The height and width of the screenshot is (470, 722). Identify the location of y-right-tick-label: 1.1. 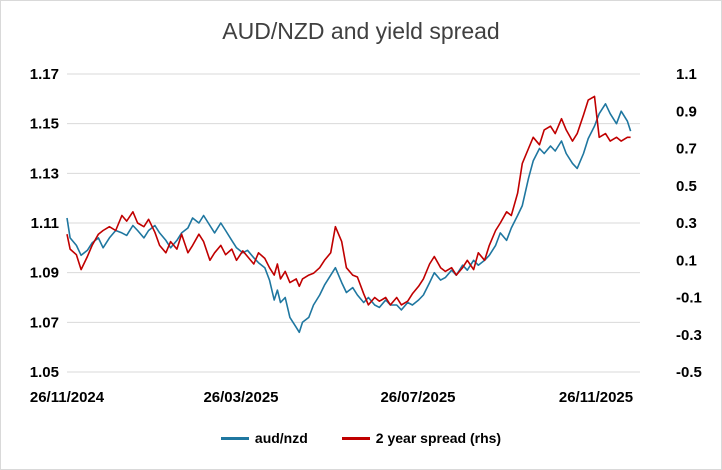
(686, 74).